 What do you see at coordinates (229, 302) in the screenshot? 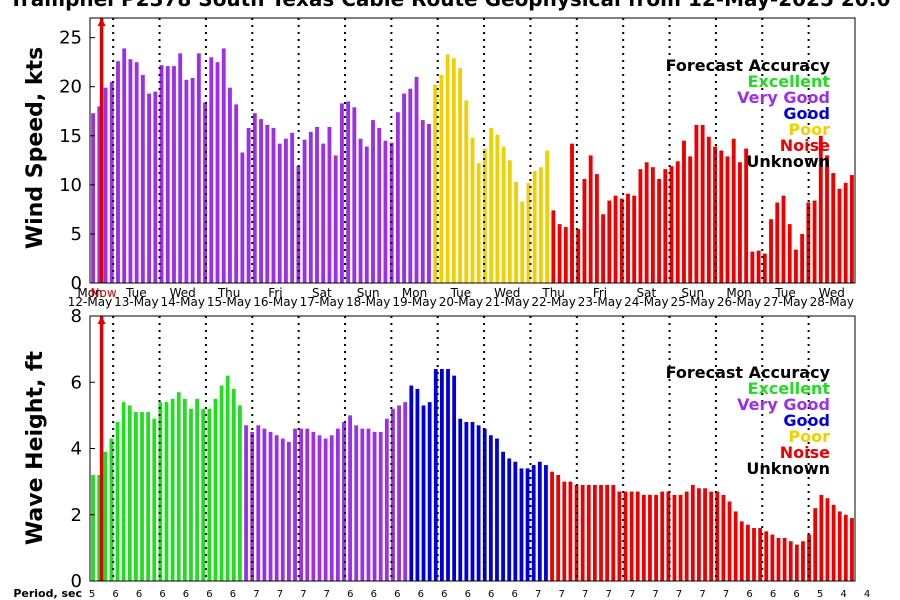
I see `date-label: 15-May` at bounding box center [229, 302].